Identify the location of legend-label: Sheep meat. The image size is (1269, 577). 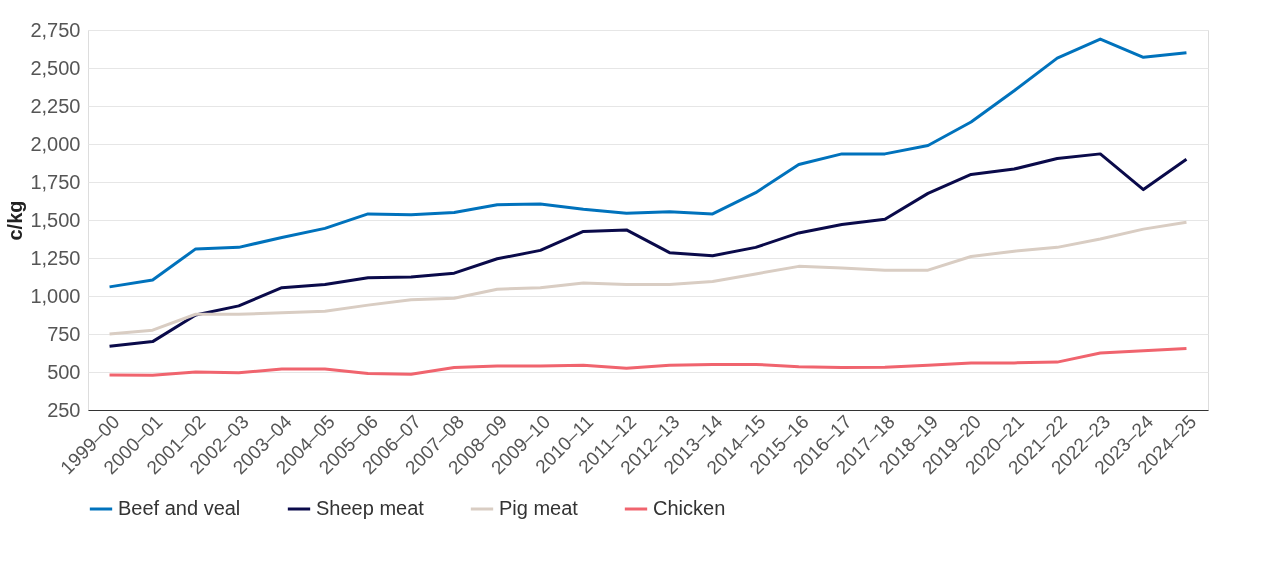
(370, 508).